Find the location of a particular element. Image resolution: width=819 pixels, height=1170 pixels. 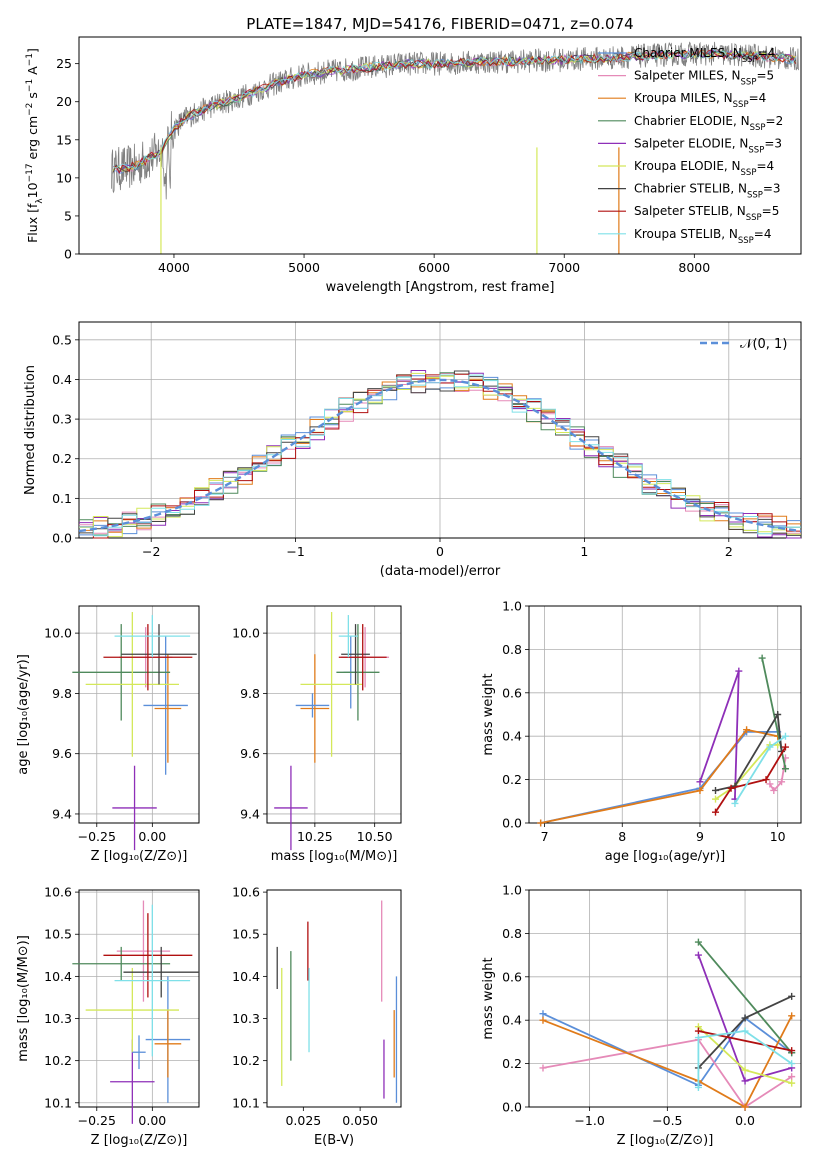

x-tick-label: −1.0 is located at coordinates (589, 1120).